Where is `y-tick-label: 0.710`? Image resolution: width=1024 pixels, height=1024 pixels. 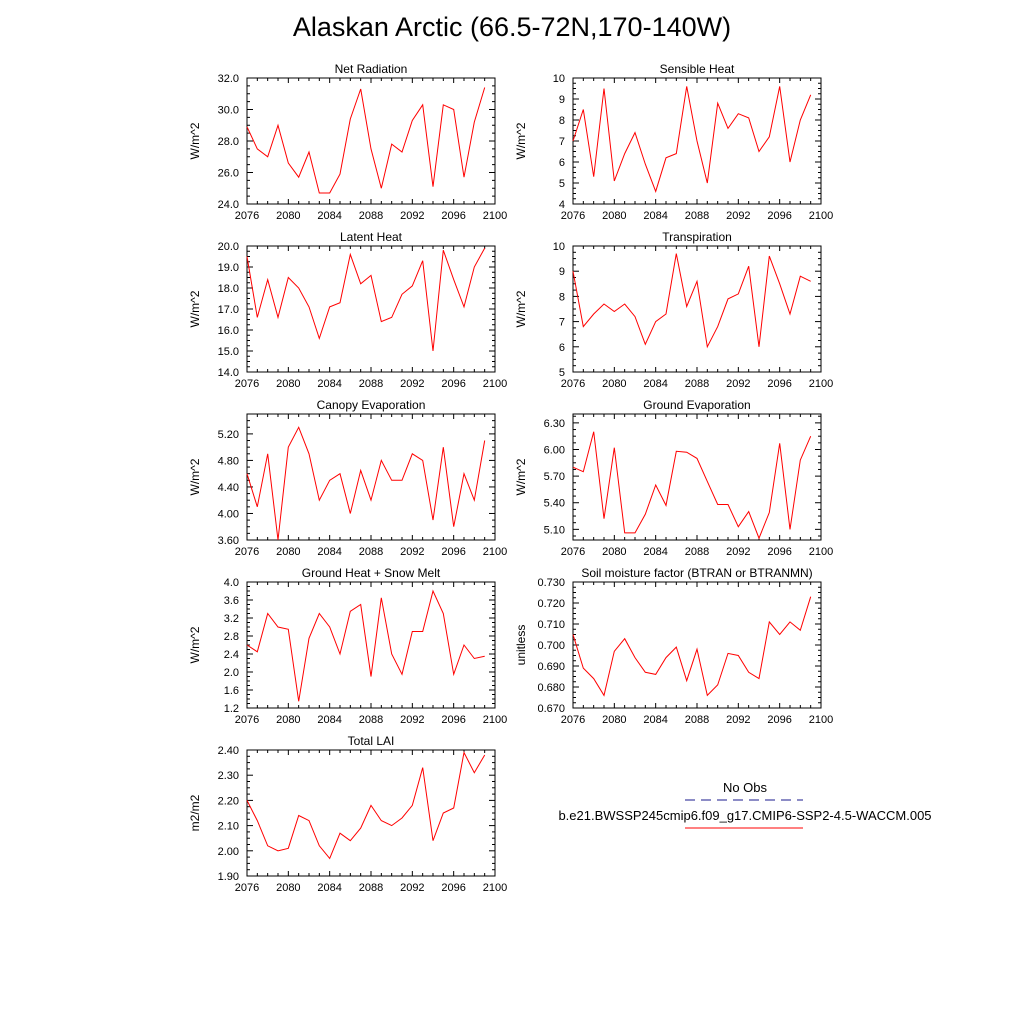
y-tick-label: 0.710 is located at coordinates (551, 625).